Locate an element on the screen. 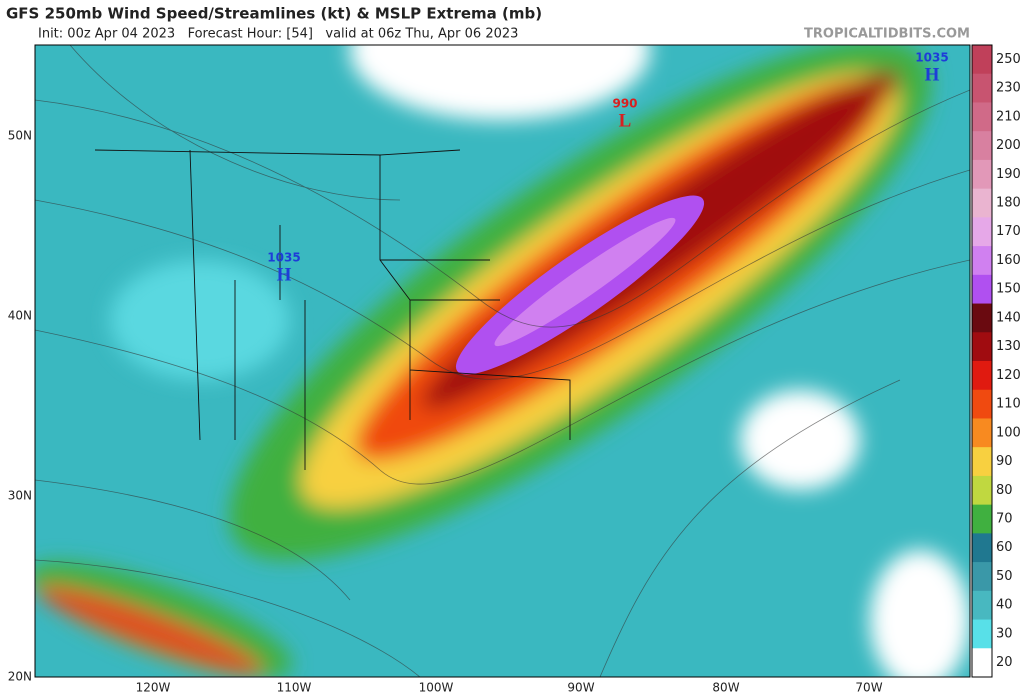  colorbar-label: 30 is located at coordinates (1004, 633).